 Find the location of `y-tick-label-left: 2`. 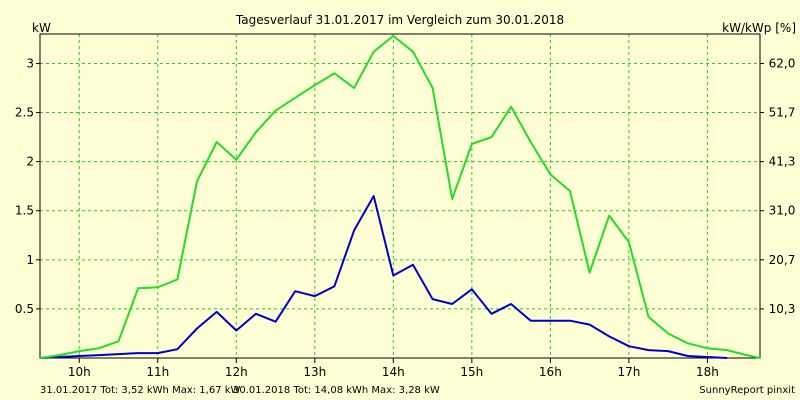

y-tick-label-left: 2 is located at coordinates (30, 162).